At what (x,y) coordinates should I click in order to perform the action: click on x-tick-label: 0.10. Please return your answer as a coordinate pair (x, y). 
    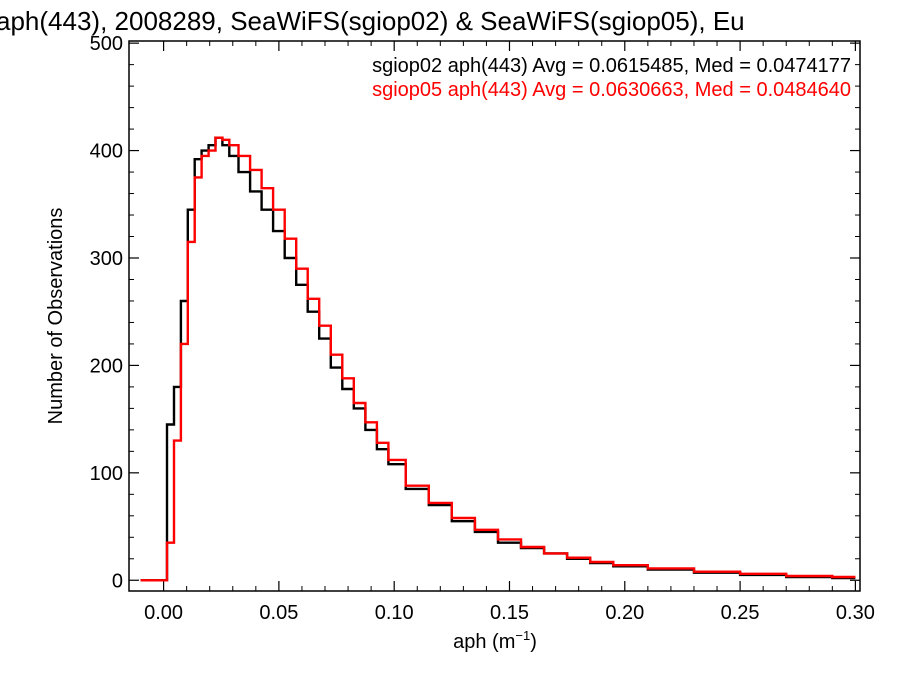
    Looking at the image, I should click on (394, 613).